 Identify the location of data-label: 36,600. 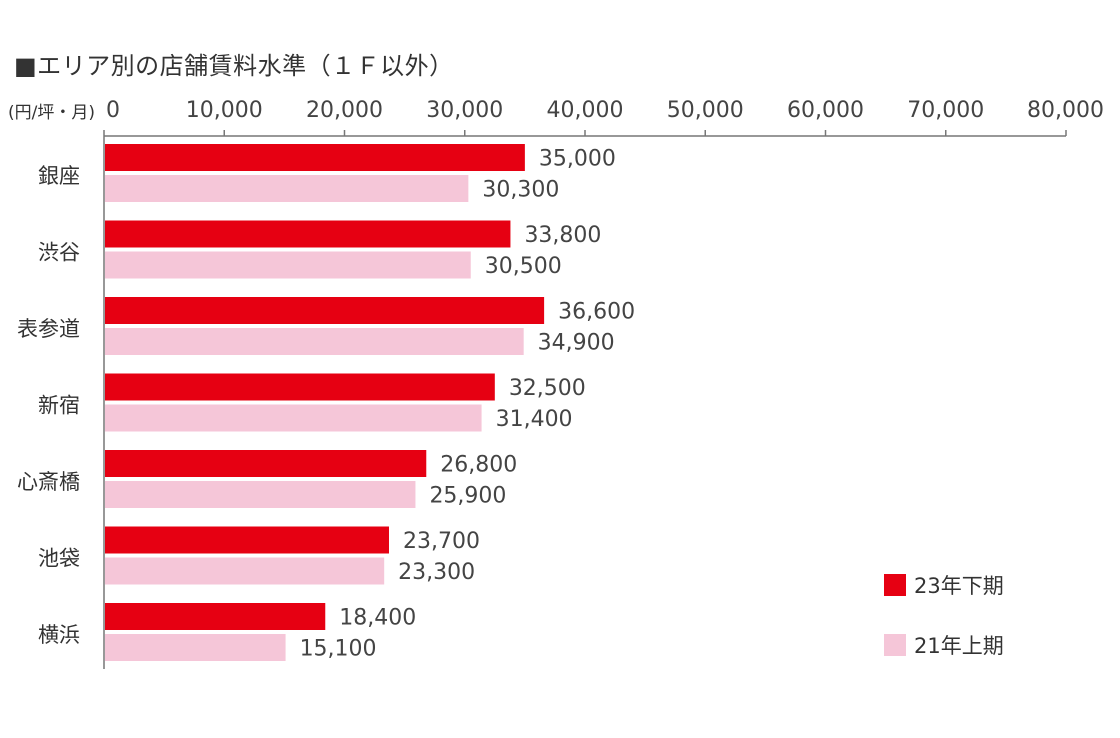
(596, 312).